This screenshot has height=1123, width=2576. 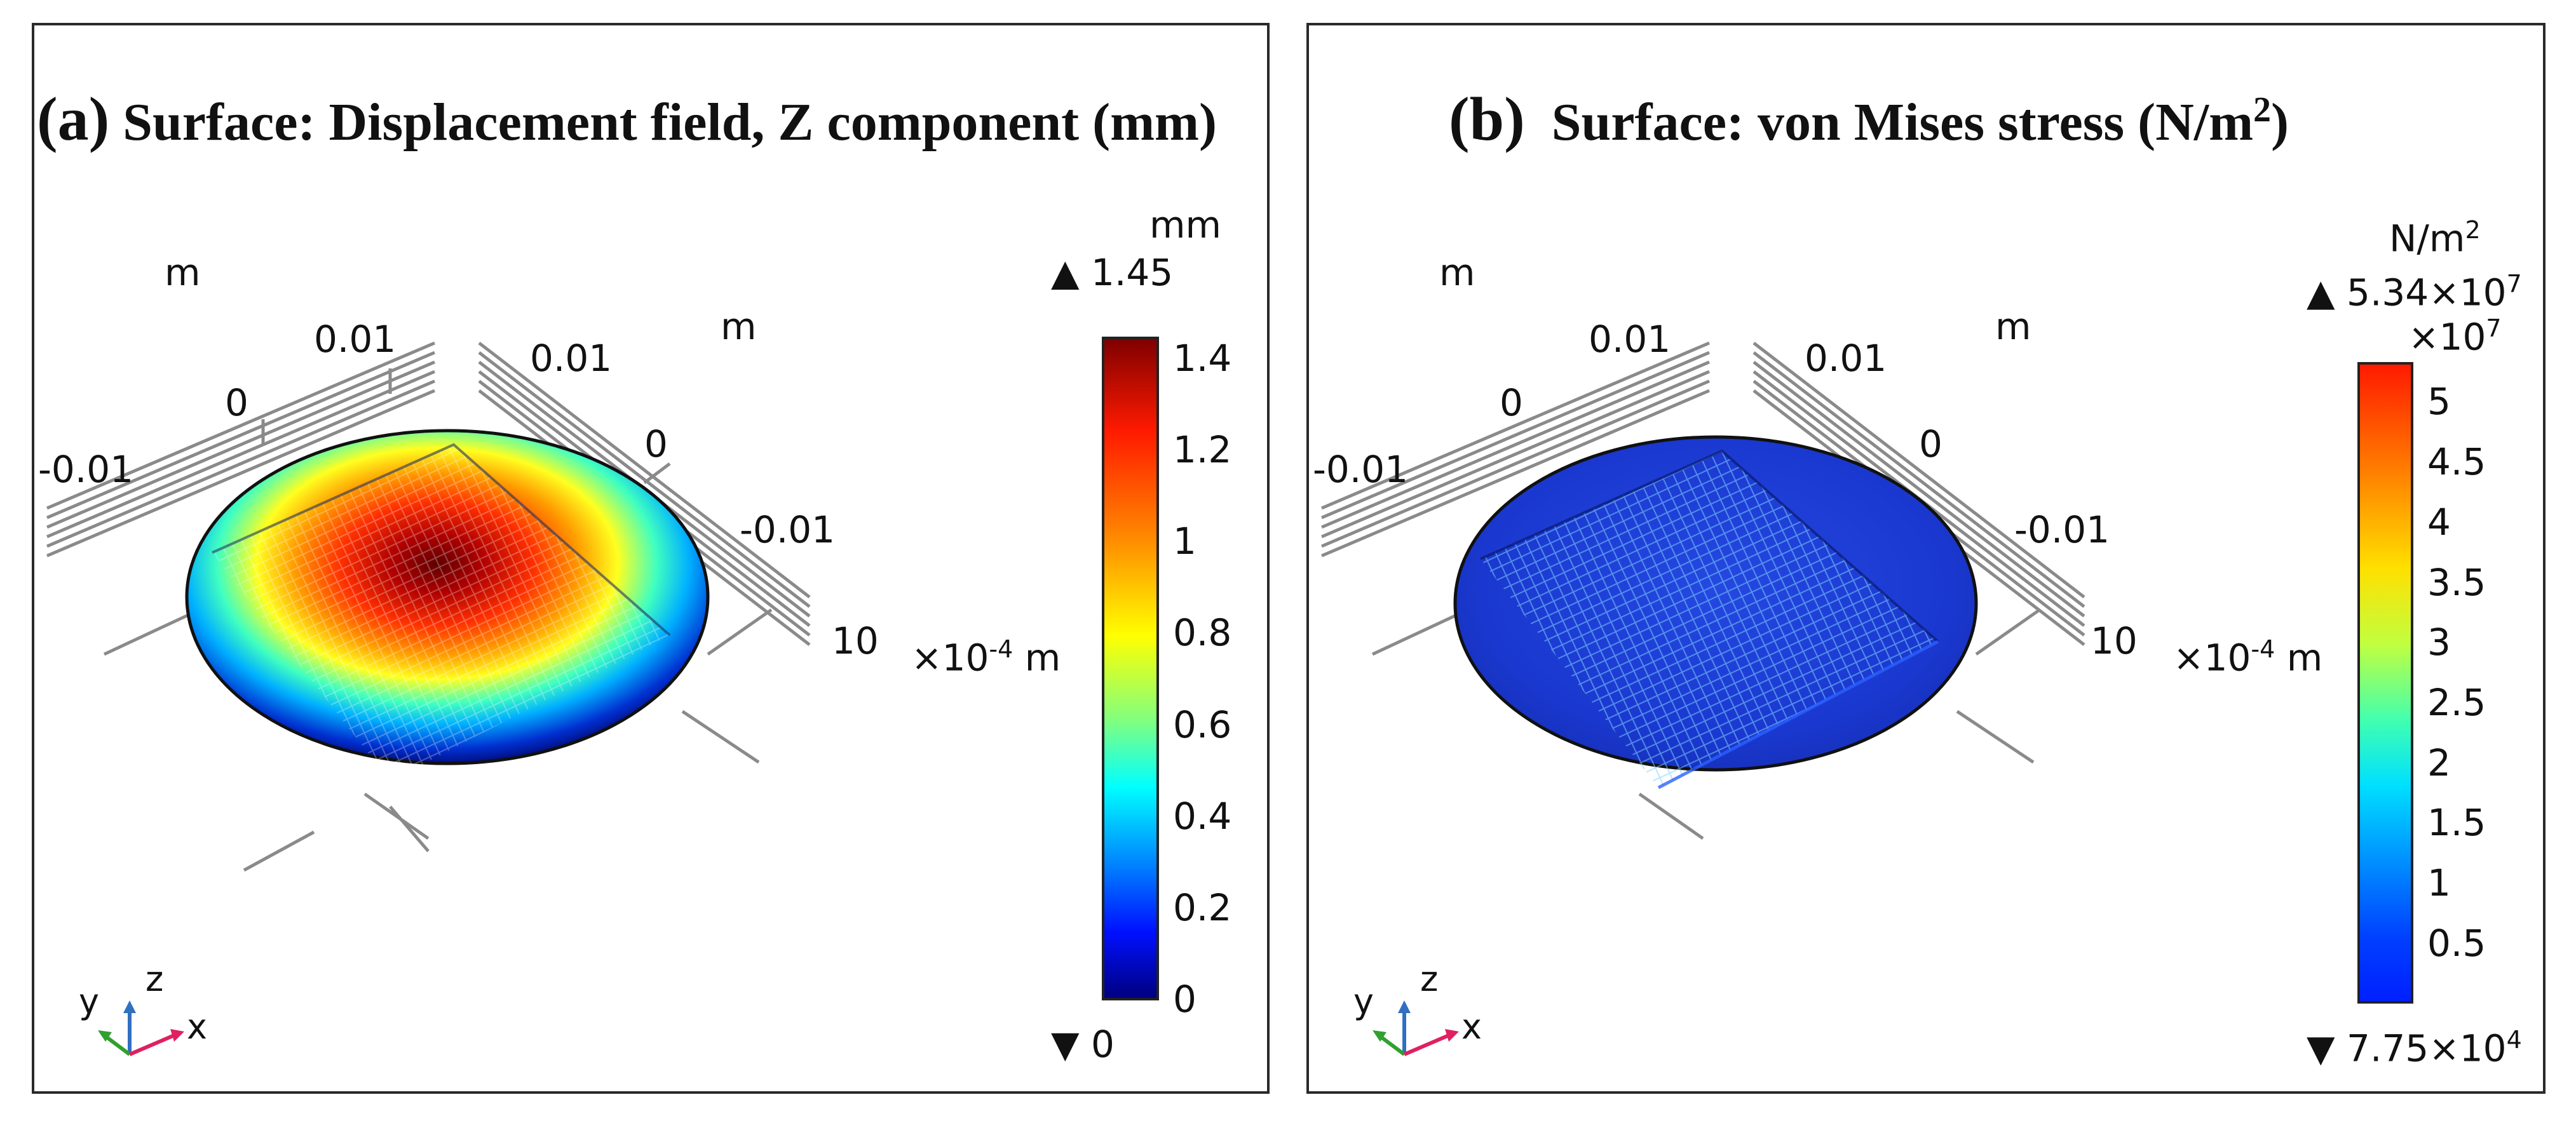 What do you see at coordinates (1185, 224) in the screenshot?
I see `colorbar-unit: mm` at bounding box center [1185, 224].